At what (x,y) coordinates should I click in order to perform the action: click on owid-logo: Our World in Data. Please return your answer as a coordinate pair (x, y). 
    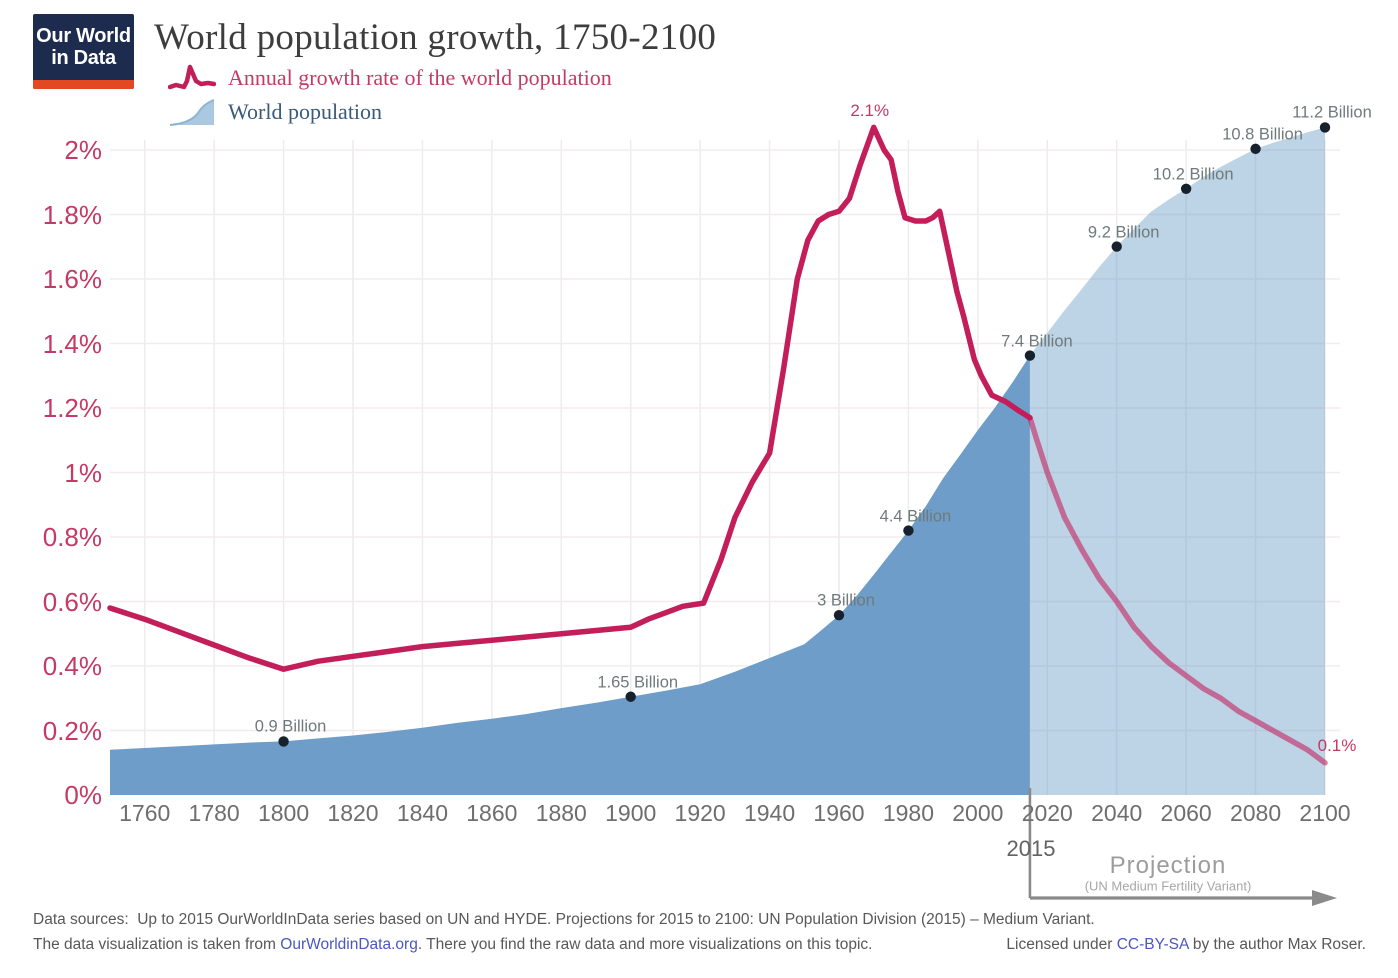
    Looking at the image, I should click on (83, 51).